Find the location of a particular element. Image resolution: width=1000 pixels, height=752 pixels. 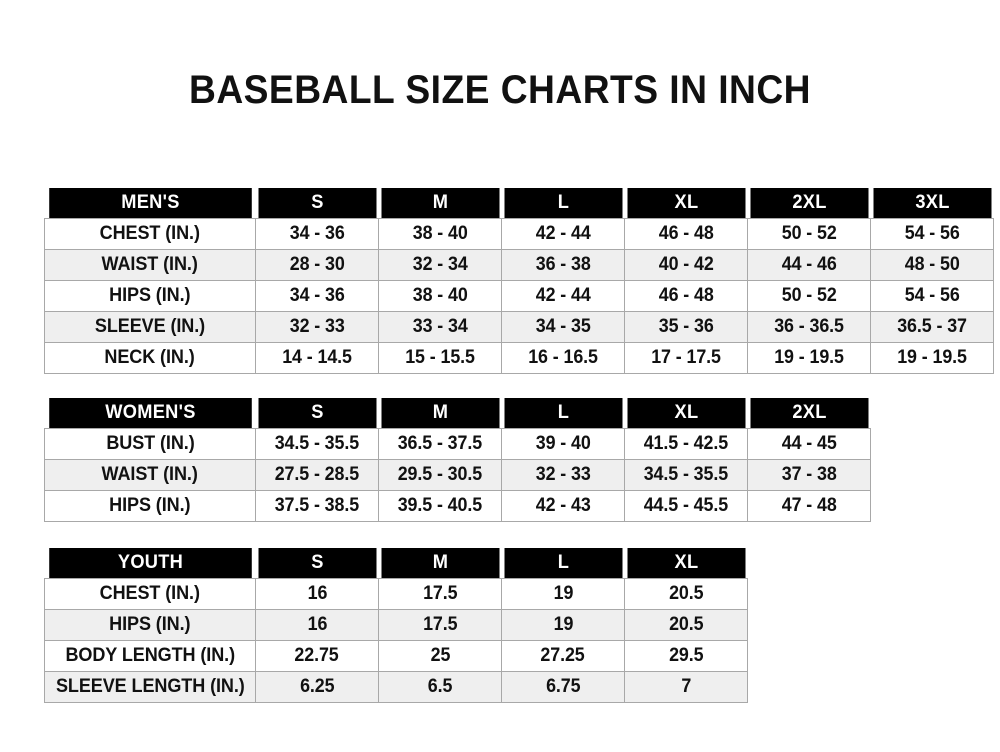

cell-m: 32 - 34 is located at coordinates (440, 265).